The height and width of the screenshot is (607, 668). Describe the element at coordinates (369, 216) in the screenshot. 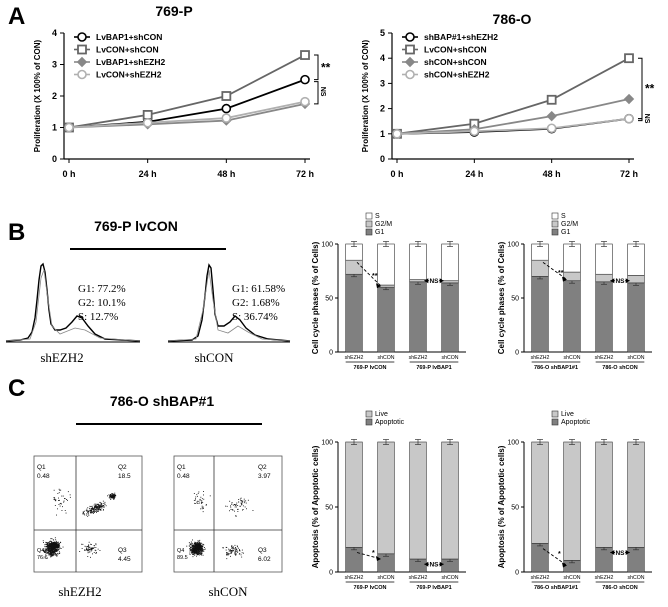

I see `legend-swatch` at that location.